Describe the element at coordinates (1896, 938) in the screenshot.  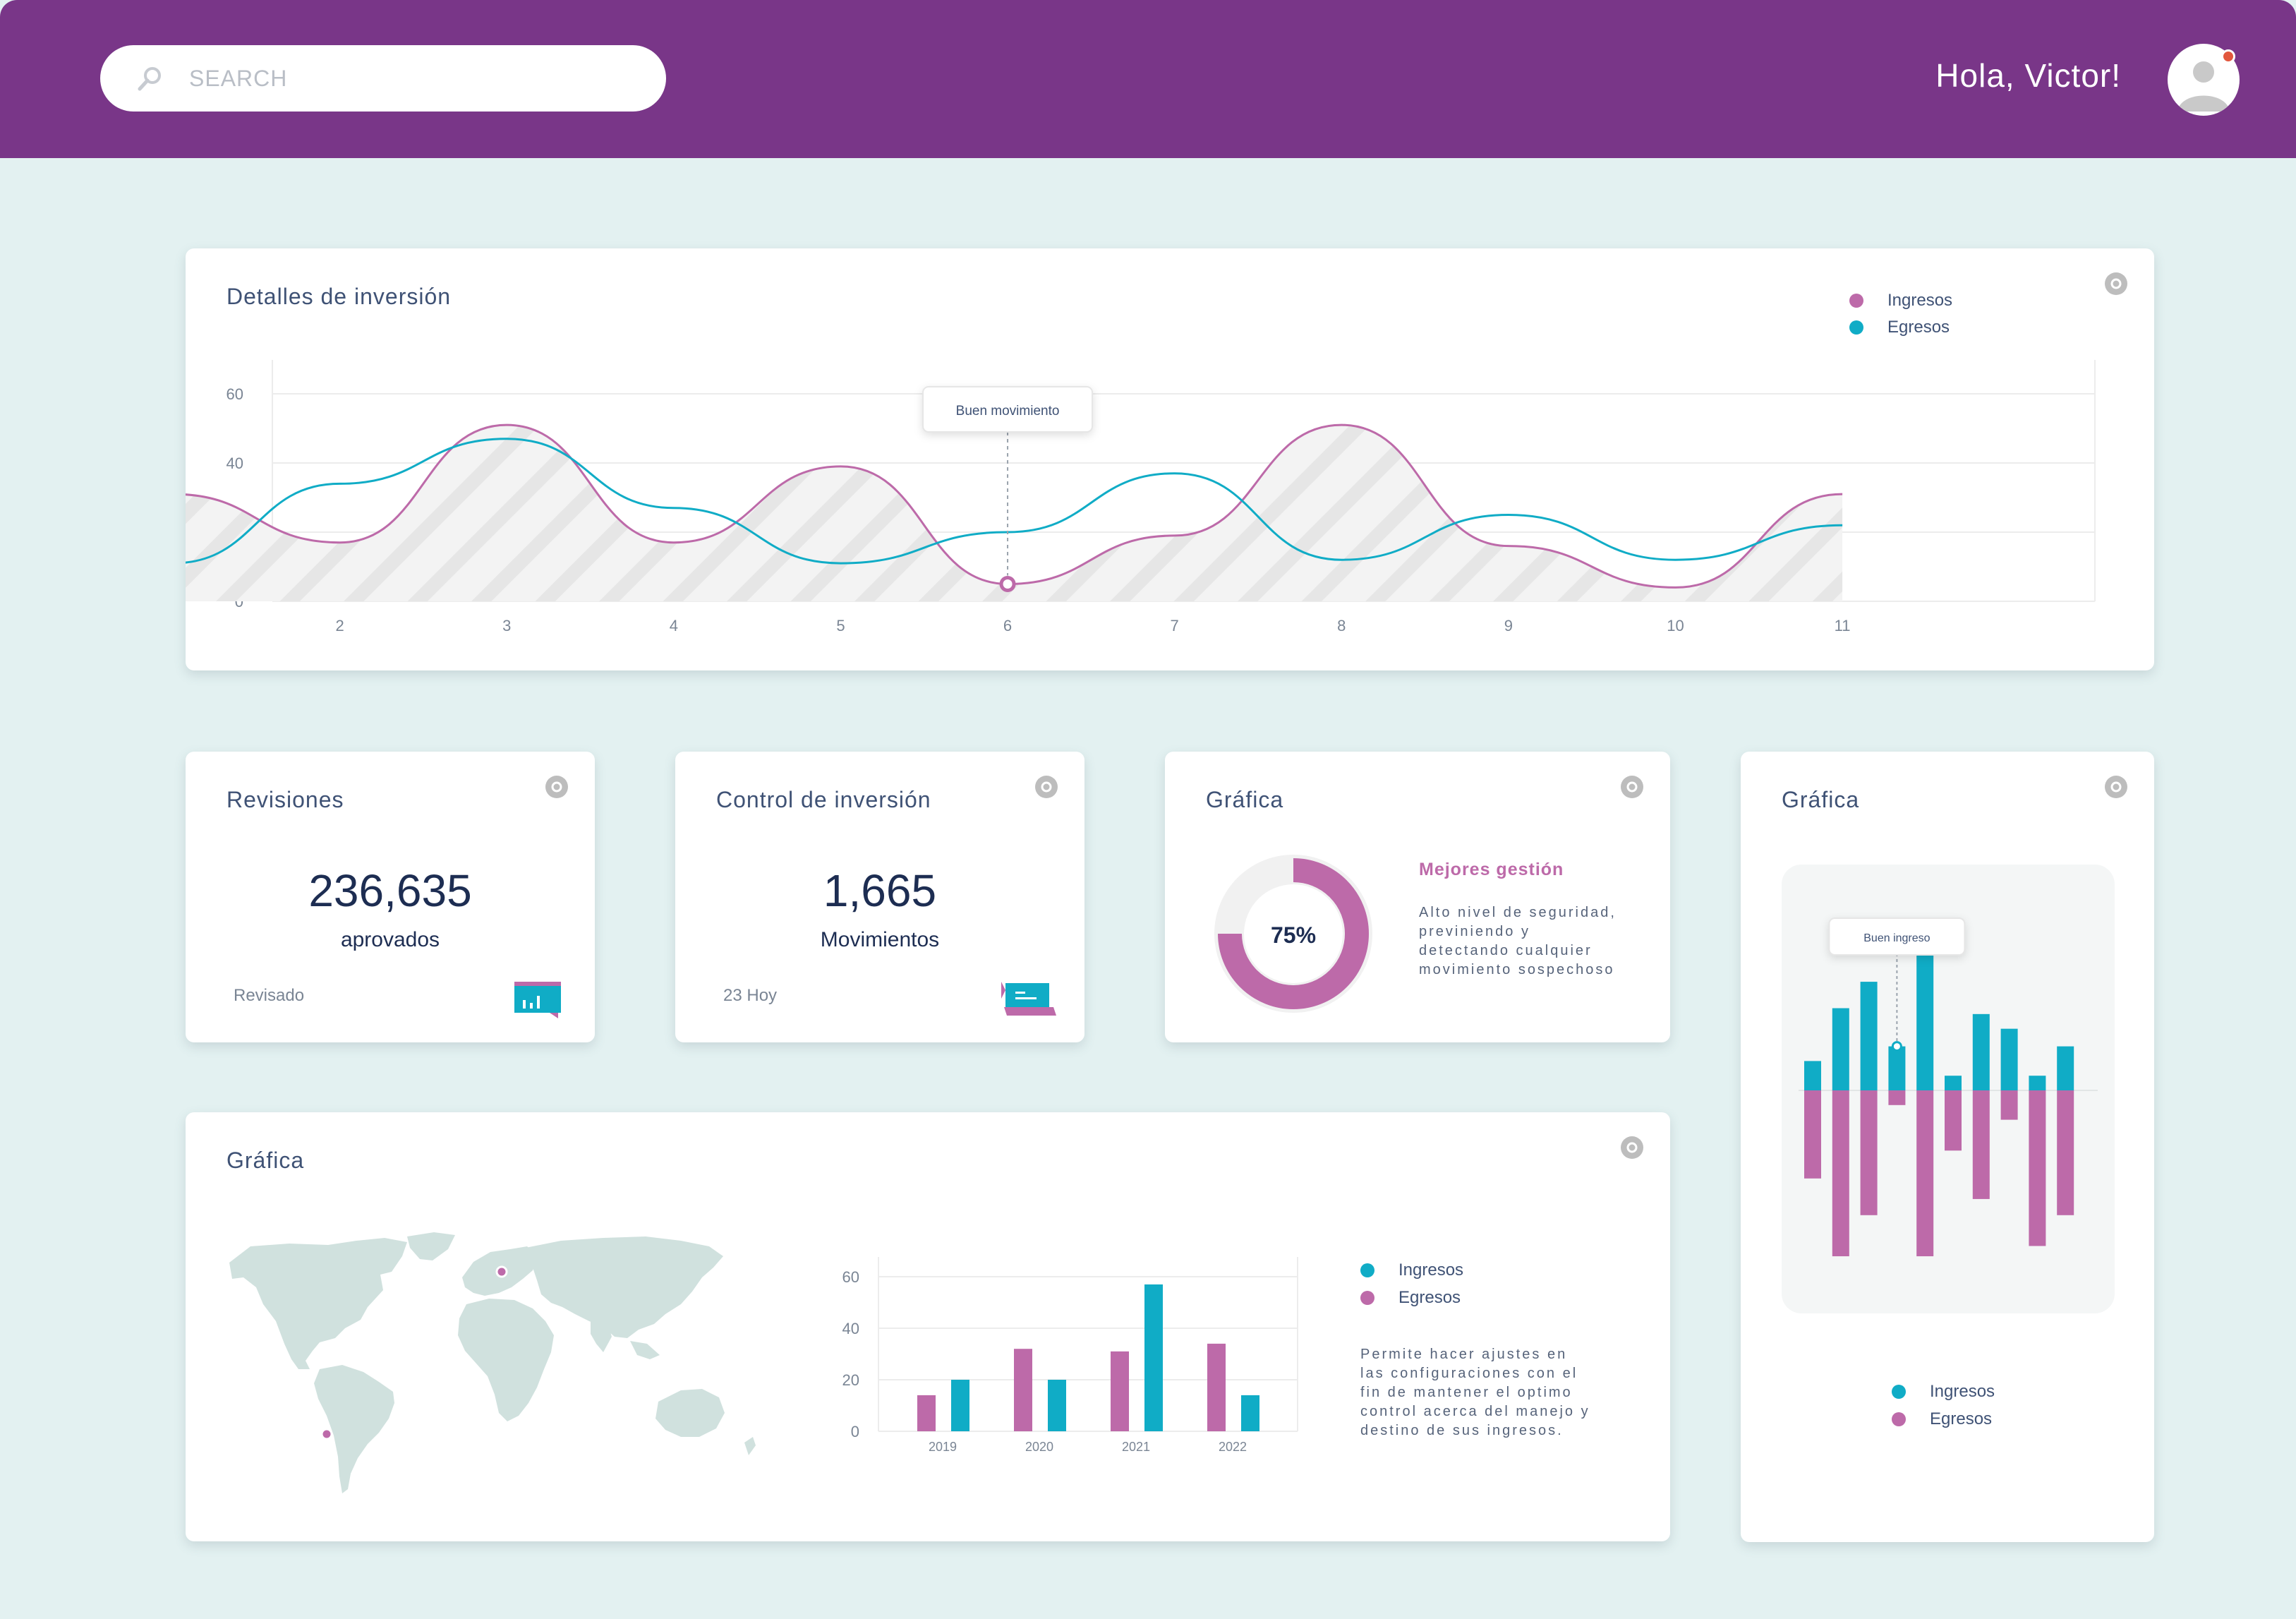
I see `tooltip-text: Buen ingreso` at that location.